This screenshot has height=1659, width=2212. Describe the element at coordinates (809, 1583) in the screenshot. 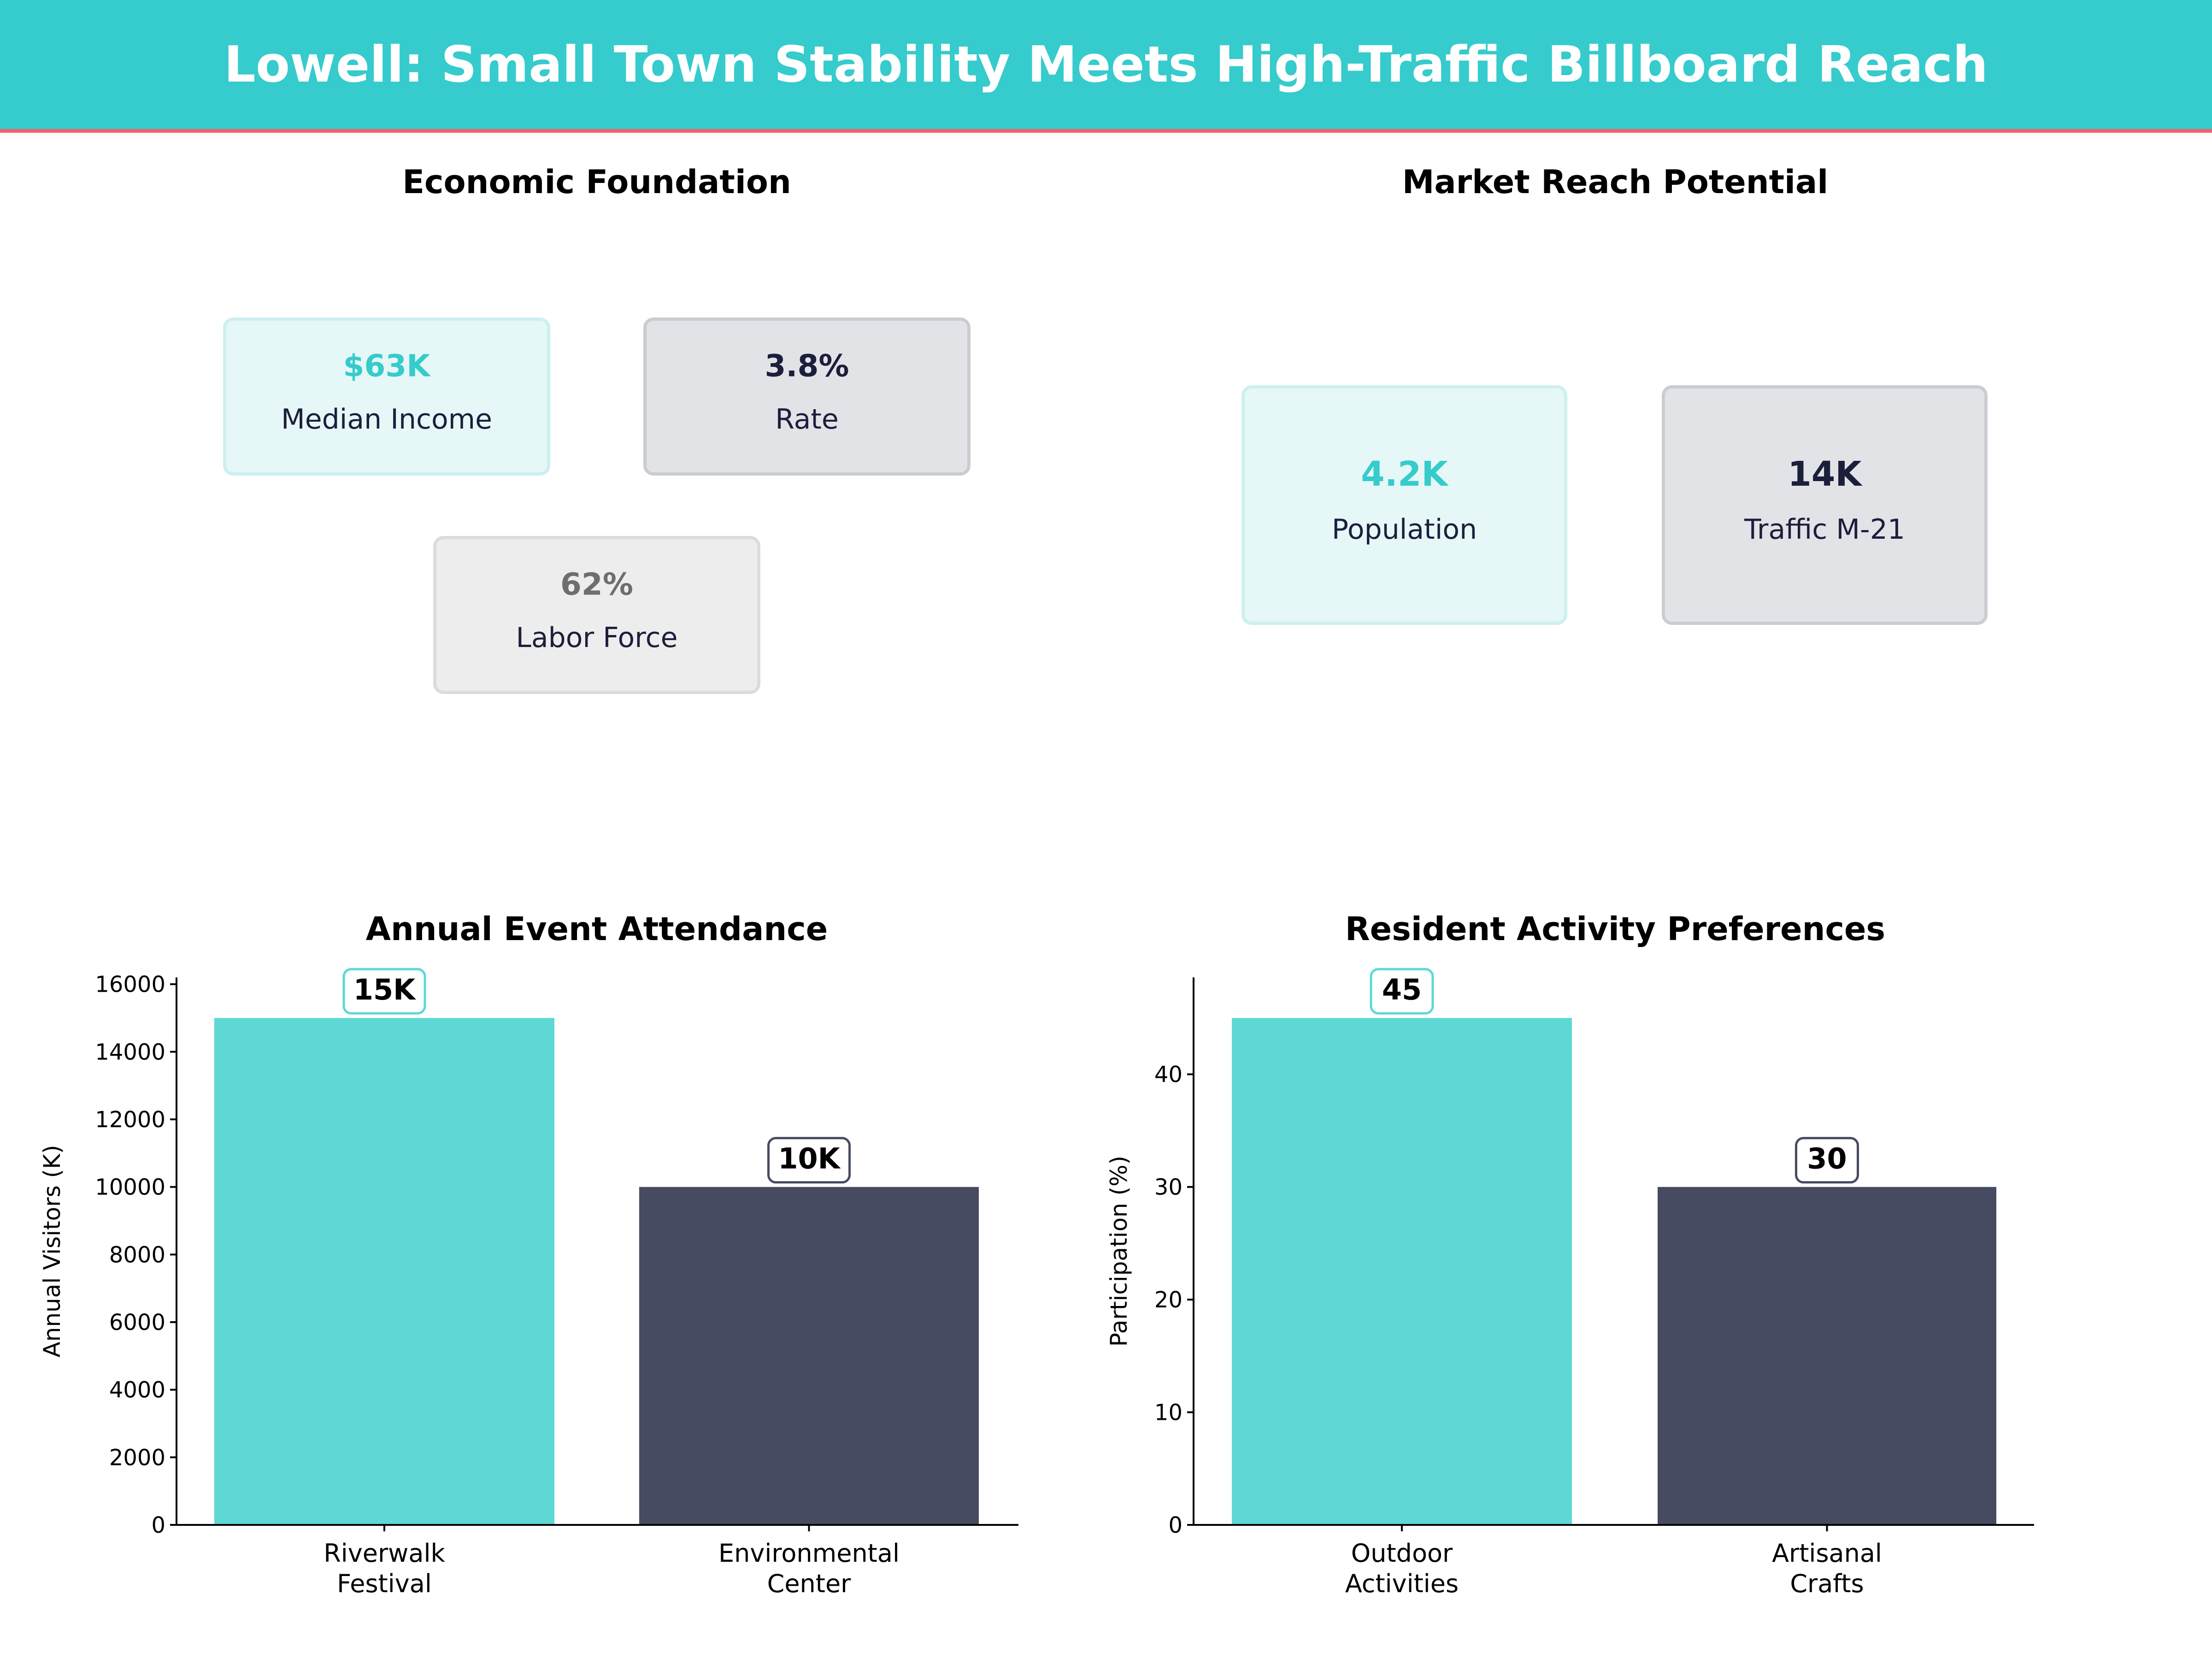

I see `x-tick-label: Center` at that location.